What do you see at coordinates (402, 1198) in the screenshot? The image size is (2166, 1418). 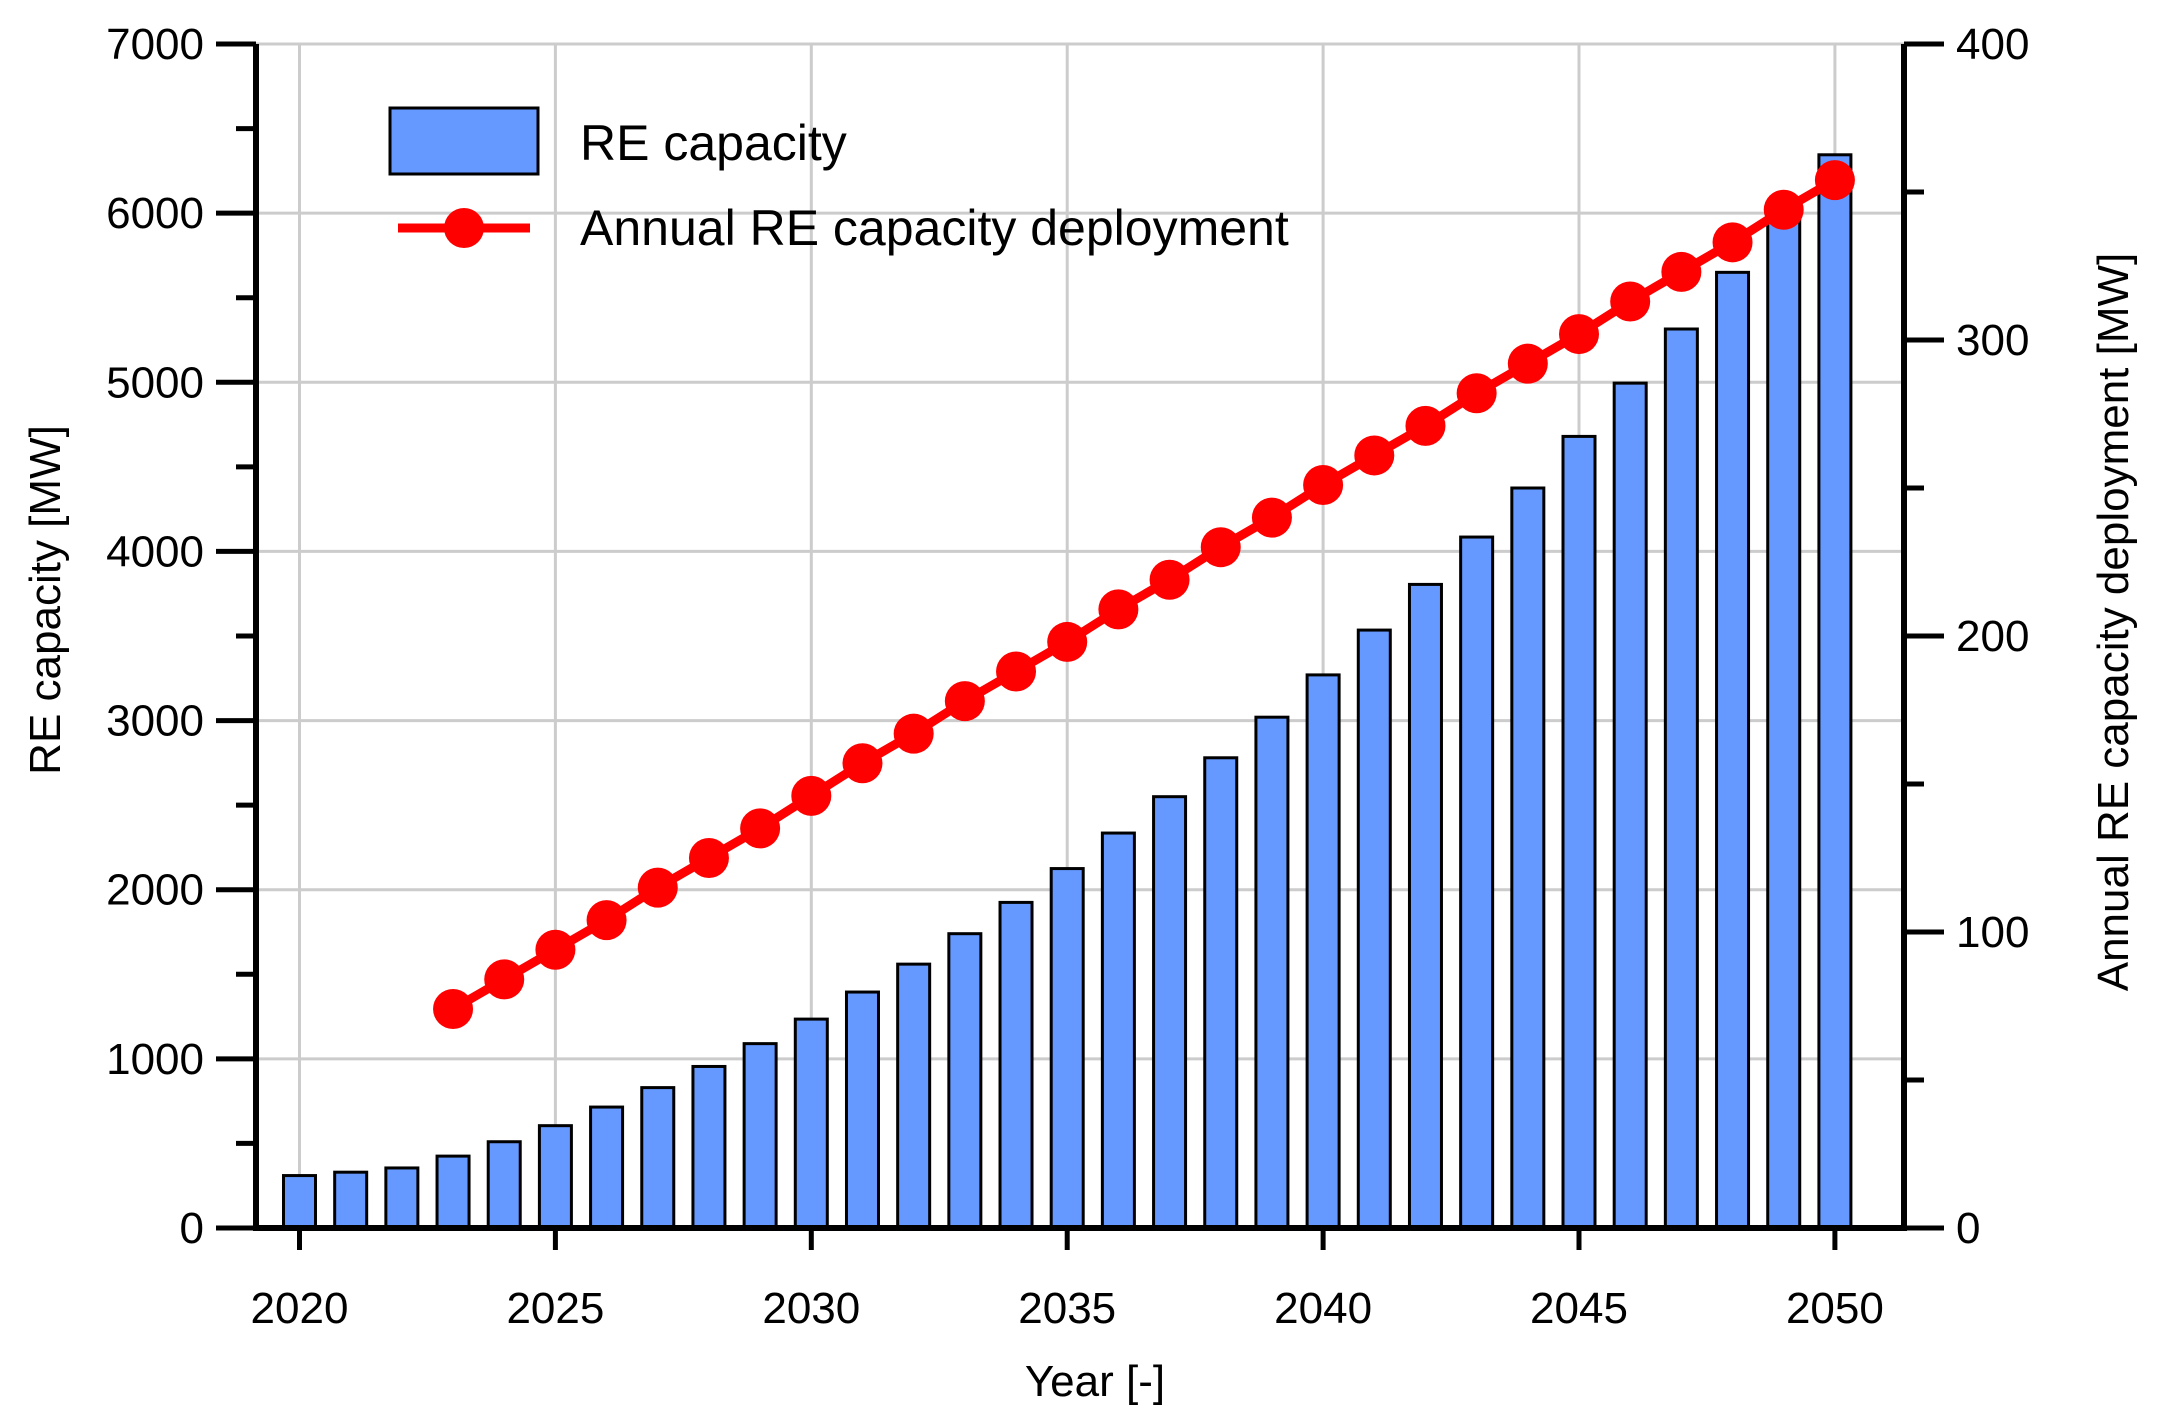 I see `bar-2022` at bounding box center [402, 1198].